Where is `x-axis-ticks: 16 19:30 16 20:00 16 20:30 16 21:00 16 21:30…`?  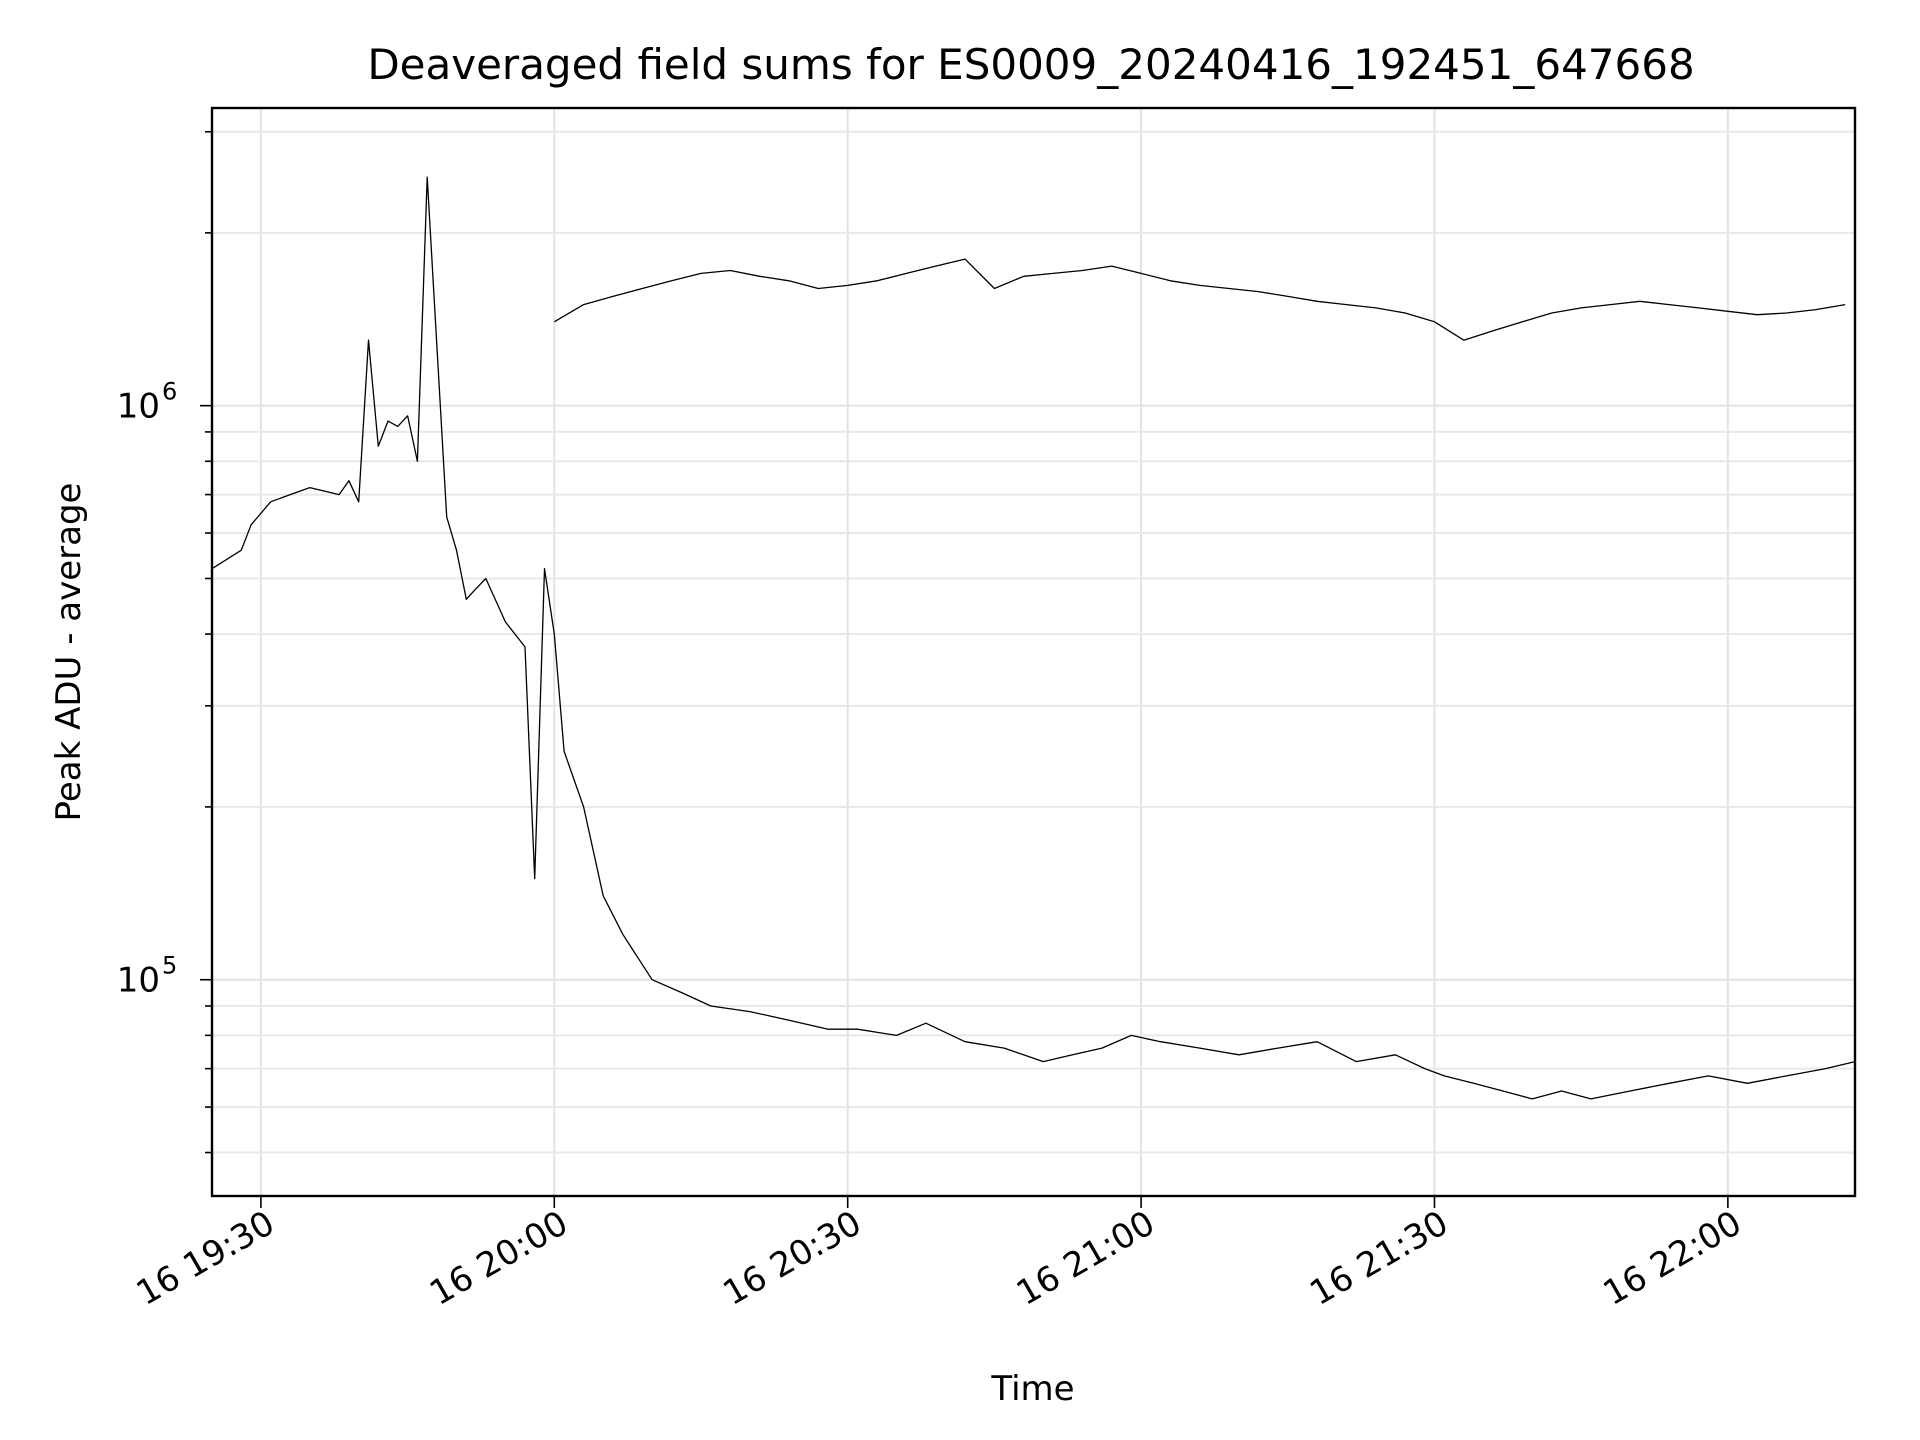 x-axis-ticks: 16 19:30 16 20:00 16 20:30 16 21:00 16 21:30… is located at coordinates (939, 1255).